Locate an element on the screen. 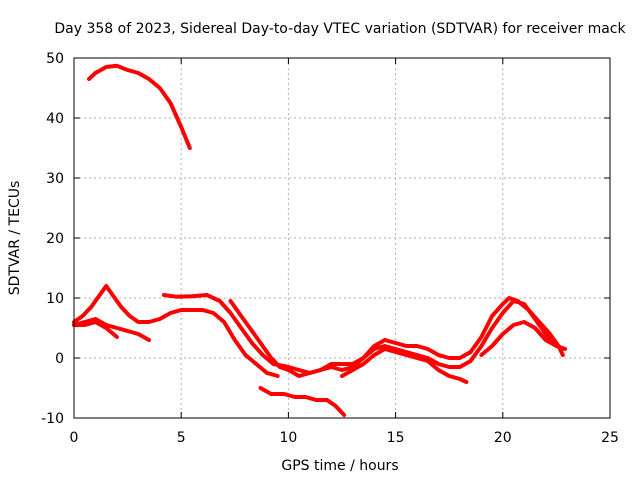 This screenshot has width=640, height=480. x-axis-label: GPS time / hours is located at coordinates (339, 466).